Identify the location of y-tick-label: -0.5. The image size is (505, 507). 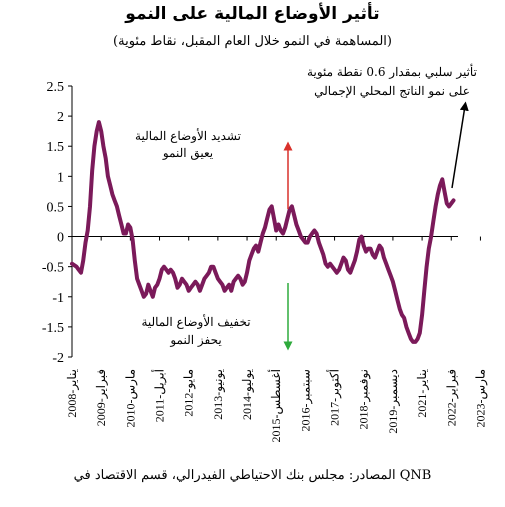
(53, 268).